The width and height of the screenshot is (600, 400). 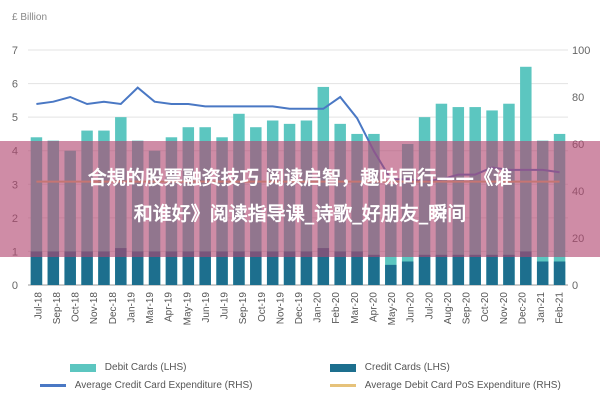 I want to click on x-tick-label-24: Oct-20, so click(x=485, y=307).